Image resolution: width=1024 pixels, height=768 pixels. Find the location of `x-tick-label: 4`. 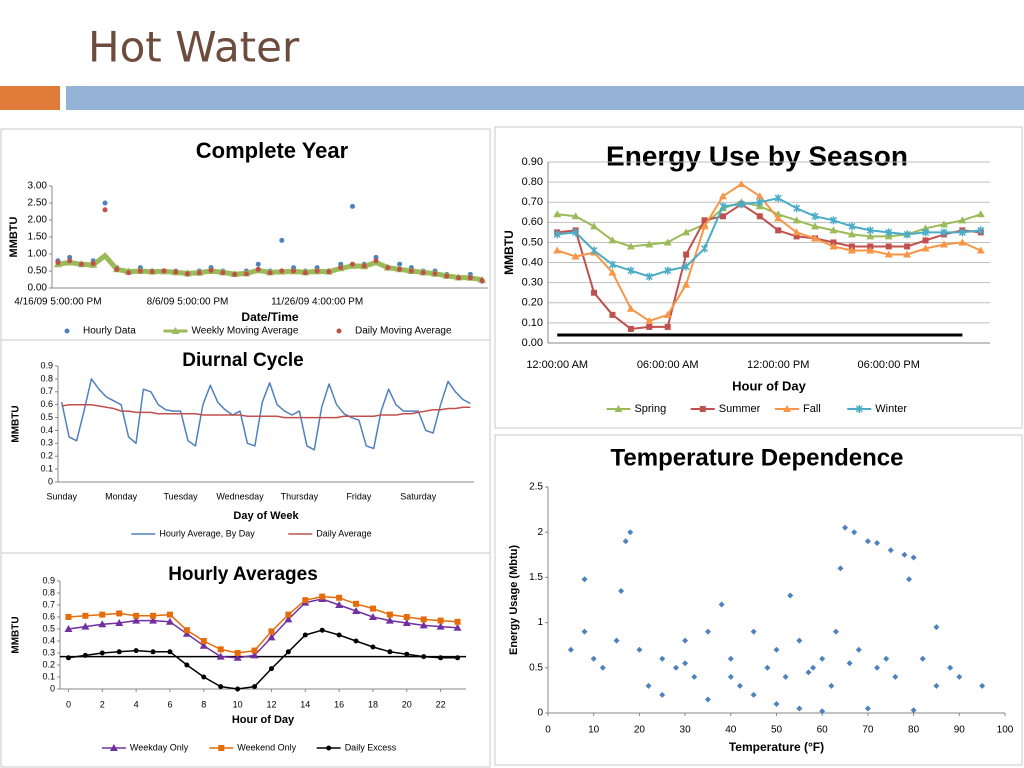

x-tick-label: 4 is located at coordinates (136, 704).